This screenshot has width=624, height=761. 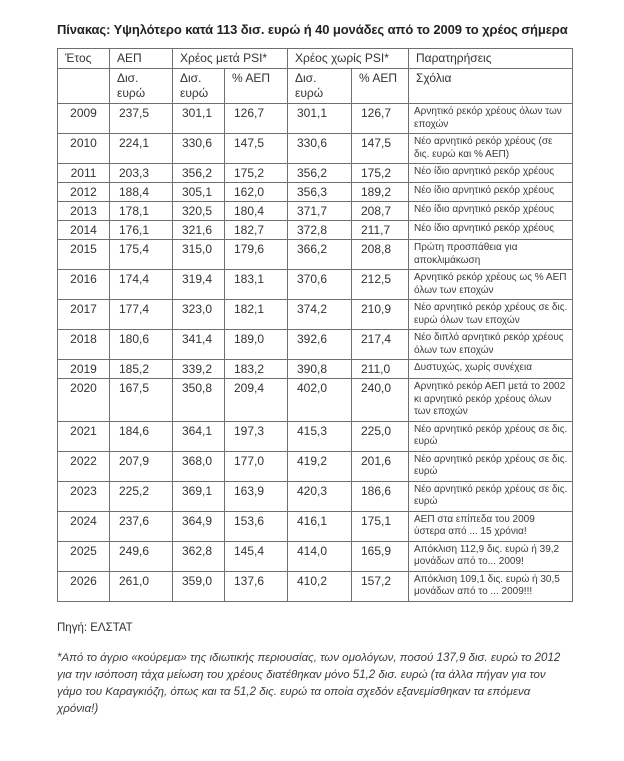 What do you see at coordinates (198, 556) in the screenshot?
I see `debt-after-bn-cell: 362,8` at bounding box center [198, 556].